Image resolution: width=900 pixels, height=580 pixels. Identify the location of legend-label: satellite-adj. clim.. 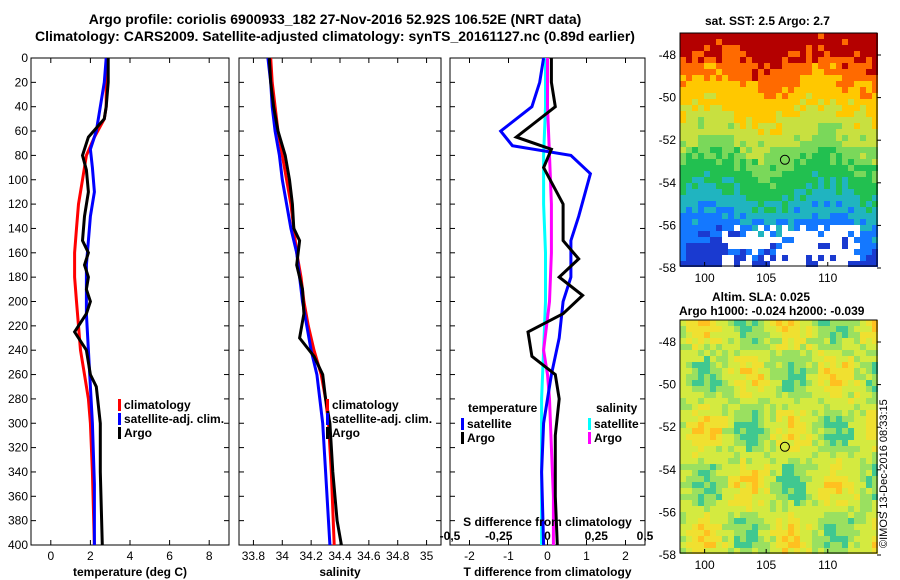
(382, 419).